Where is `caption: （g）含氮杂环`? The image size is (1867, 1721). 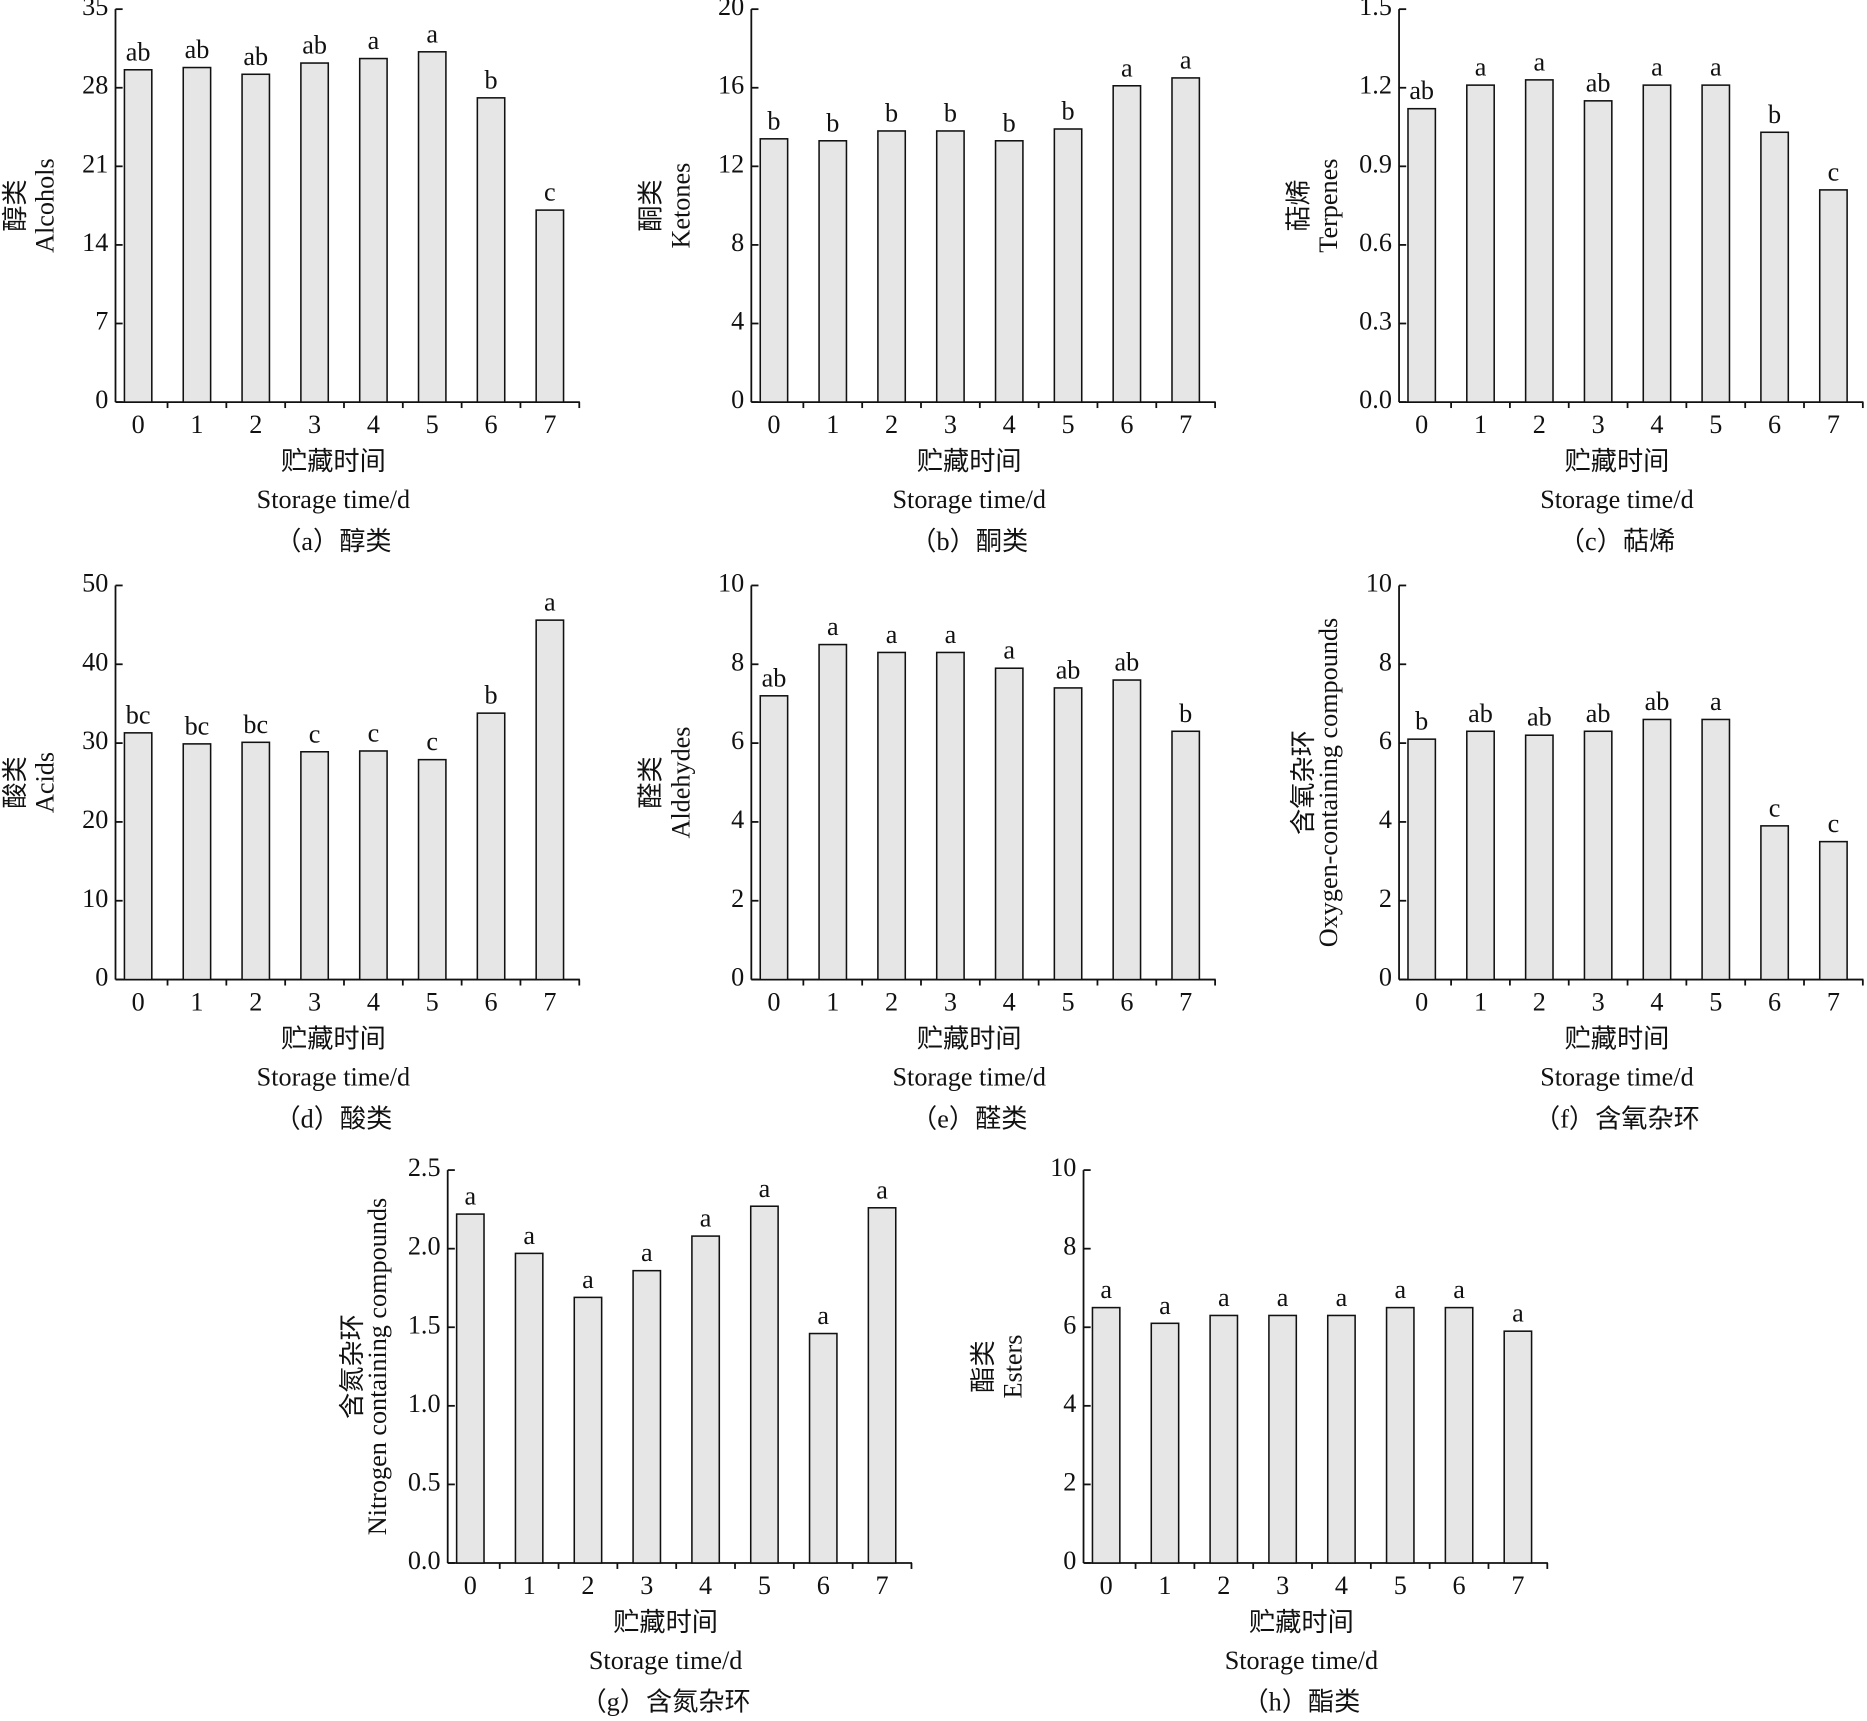
caption: （g）含氮杂环 is located at coordinates (665, 1702).